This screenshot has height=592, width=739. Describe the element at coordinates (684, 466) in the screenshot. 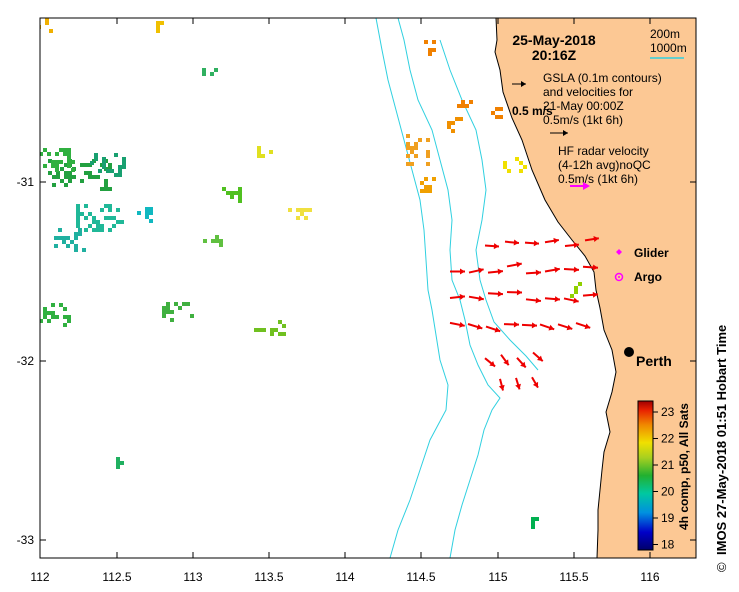

I see `colorbar-label: 4h comp, p50, All Sats` at that location.